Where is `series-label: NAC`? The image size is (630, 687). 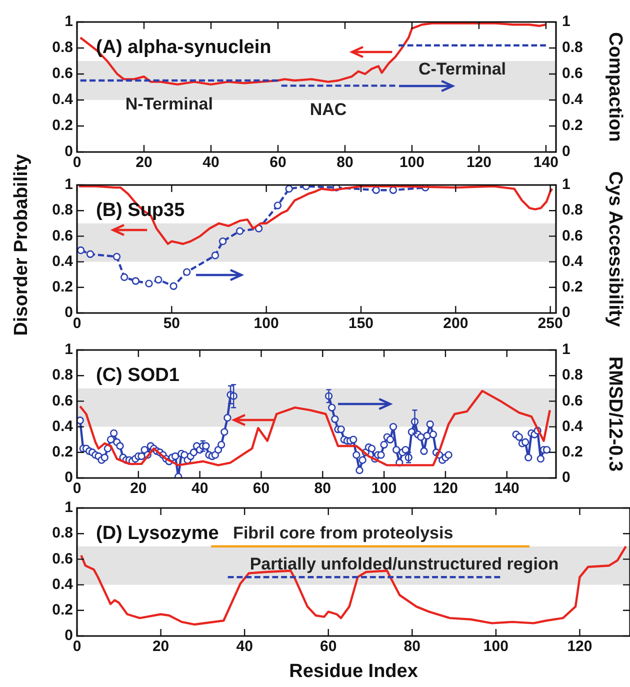 series-label: NAC is located at coordinates (328, 109).